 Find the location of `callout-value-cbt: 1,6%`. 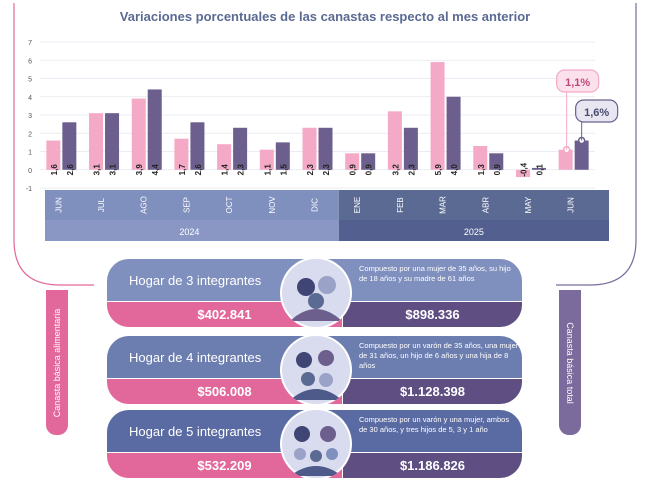

callout-value-cbt: 1,6% is located at coordinates (596, 113).